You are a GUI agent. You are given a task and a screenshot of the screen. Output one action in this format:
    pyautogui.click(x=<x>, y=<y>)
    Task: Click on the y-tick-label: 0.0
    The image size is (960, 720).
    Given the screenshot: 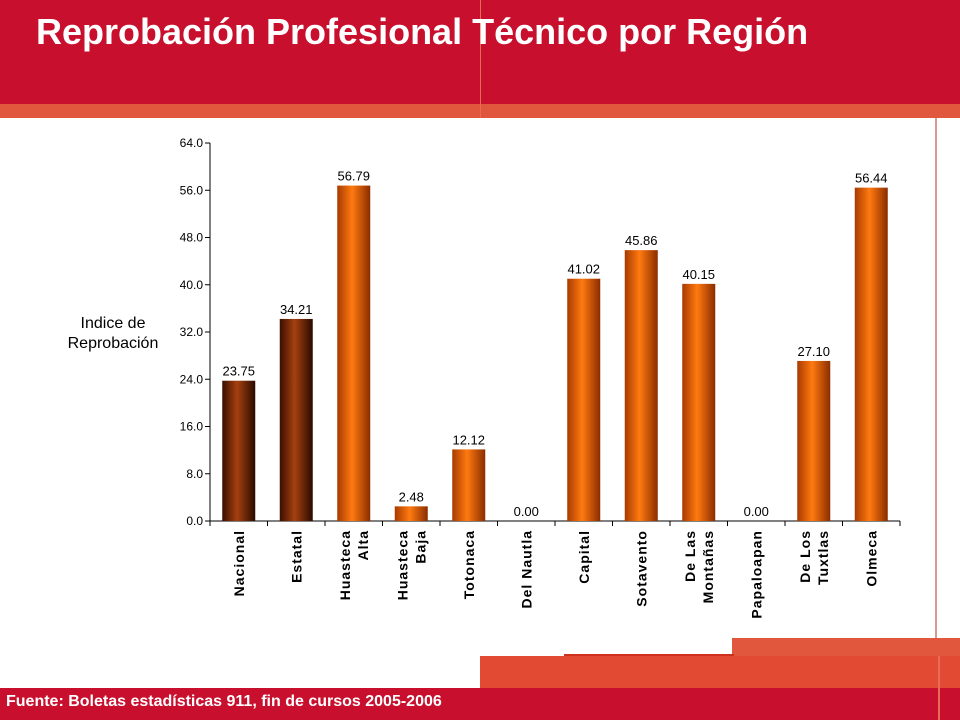 What is the action you would take?
    pyautogui.click(x=194, y=521)
    